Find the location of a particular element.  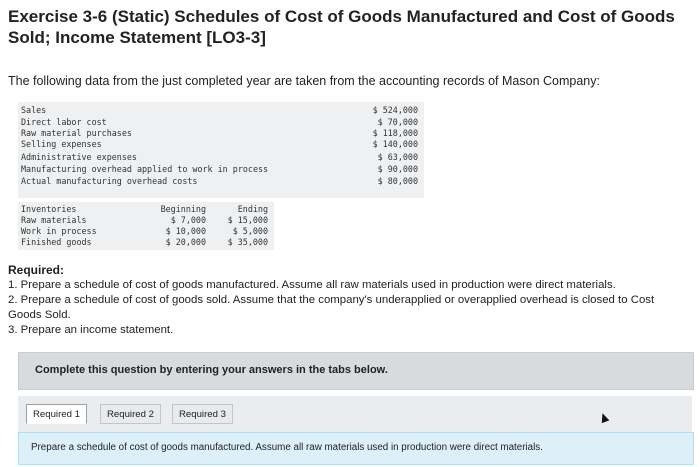

row-value: $ 524,000 is located at coordinates (395, 110).